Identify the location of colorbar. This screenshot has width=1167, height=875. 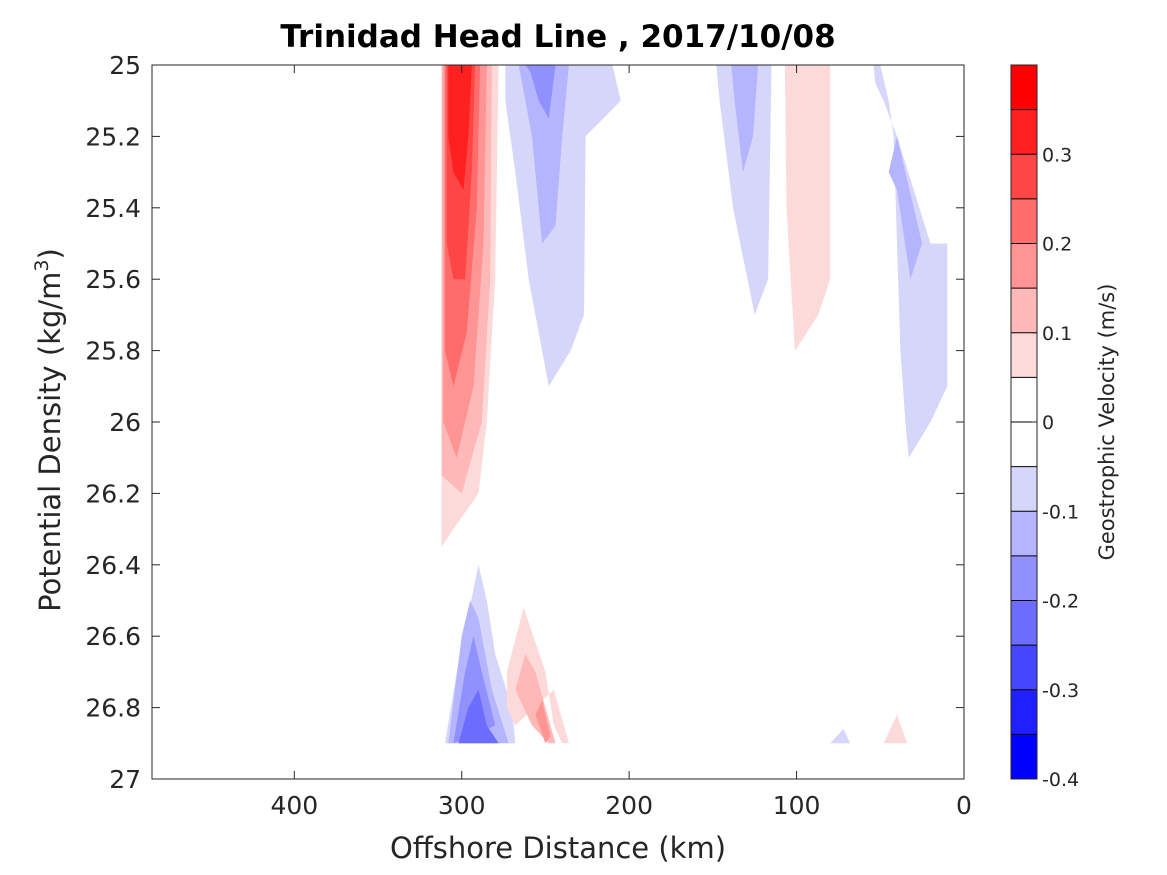
(1024, 422).